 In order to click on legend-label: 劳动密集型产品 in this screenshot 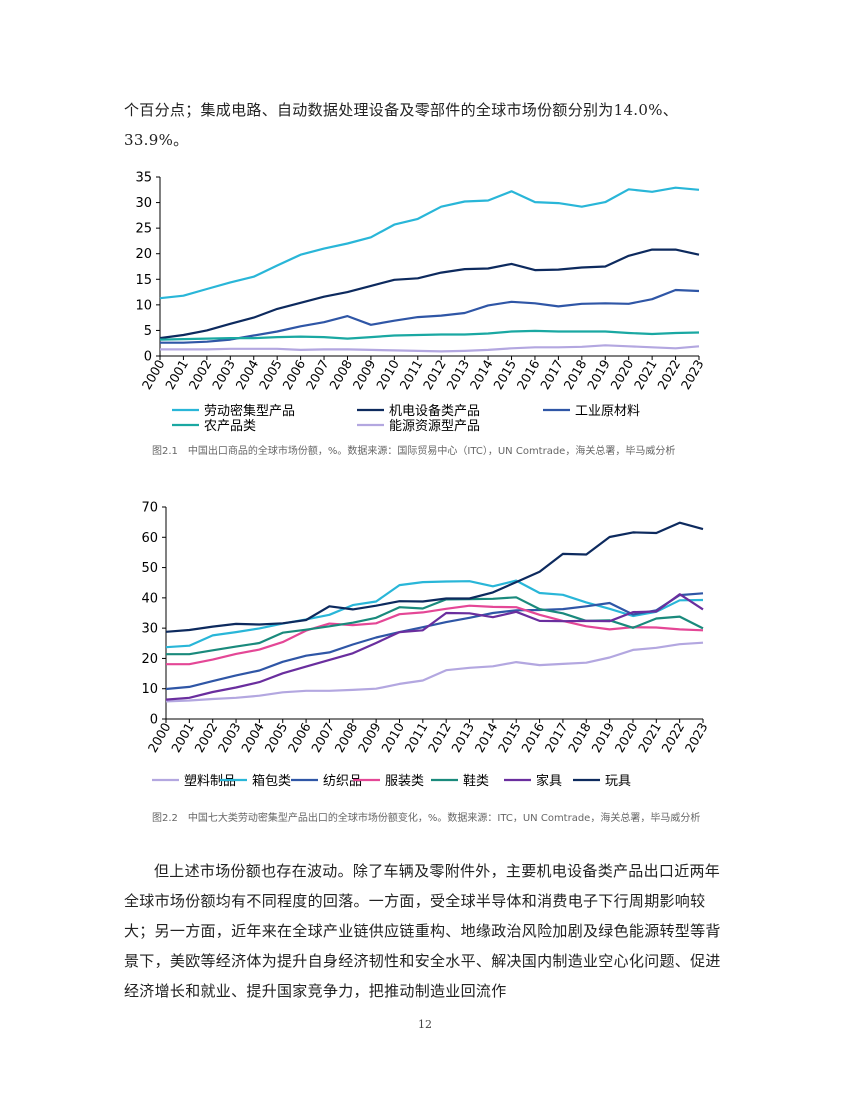, I will do `click(249, 411)`.